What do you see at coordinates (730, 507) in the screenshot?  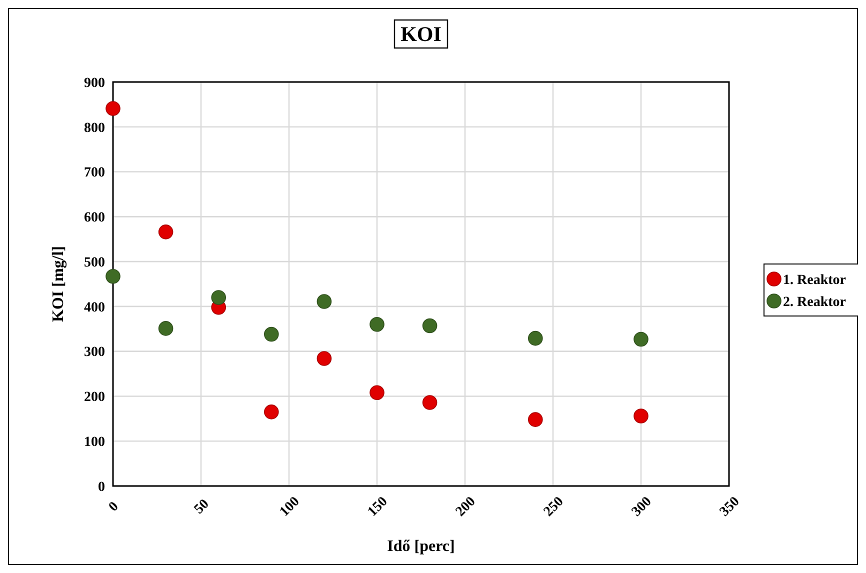 I see `x-tick-label: 350` at bounding box center [730, 507].